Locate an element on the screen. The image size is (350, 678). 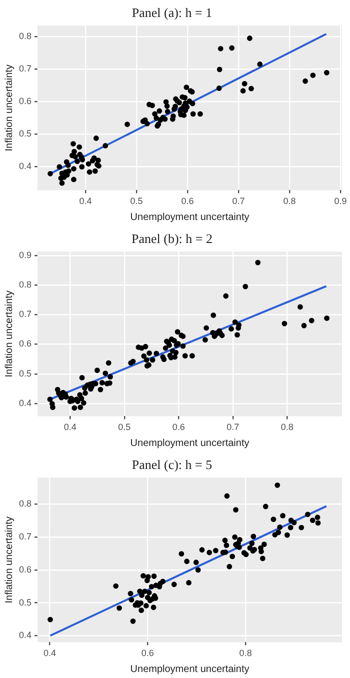
chart-title: Panel (c): h = 5 is located at coordinates (172, 464).